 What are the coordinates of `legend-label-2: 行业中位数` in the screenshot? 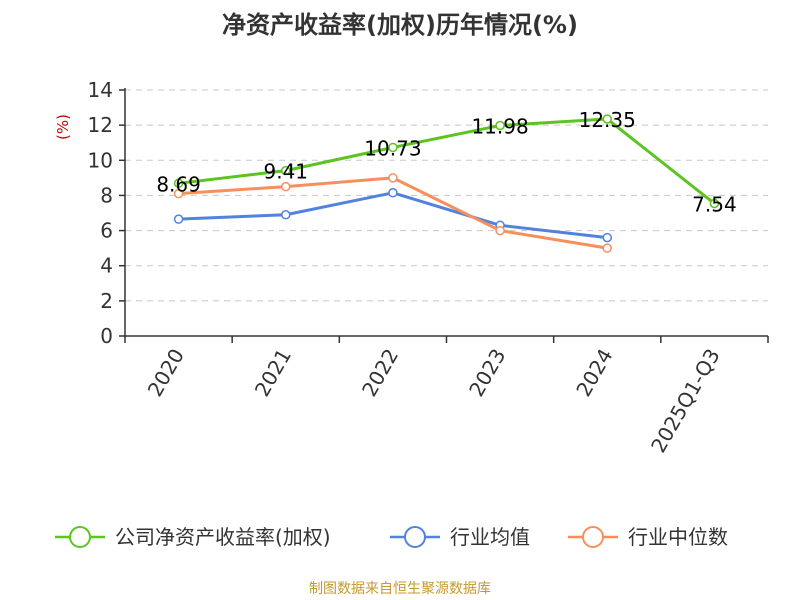 It's located at (678, 537).